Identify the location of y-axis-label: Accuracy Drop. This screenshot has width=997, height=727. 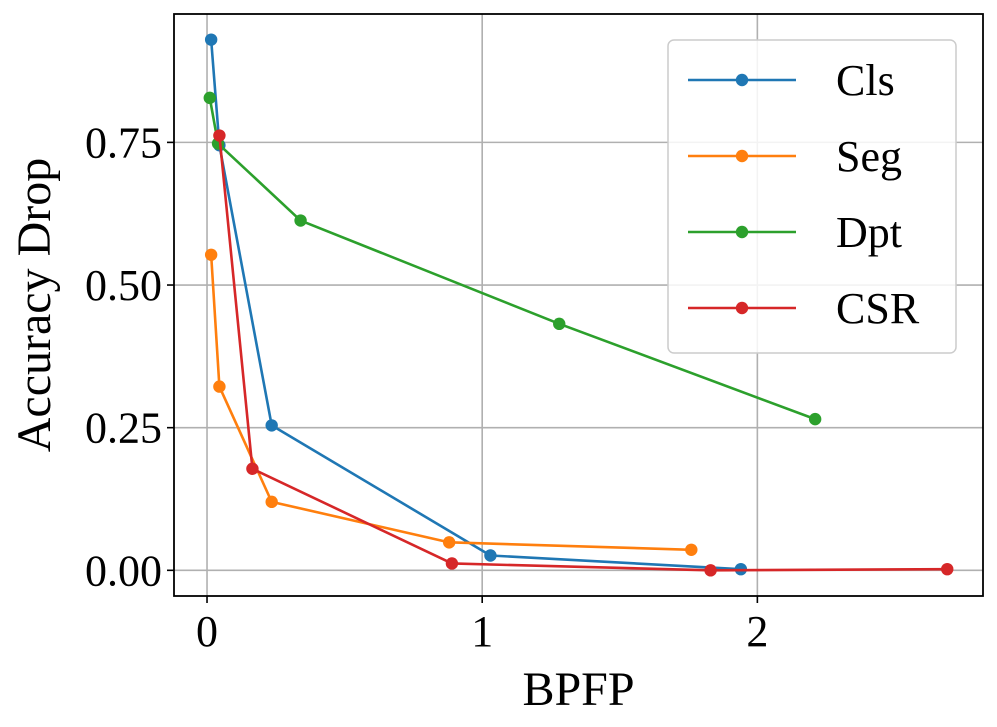
(34, 305).